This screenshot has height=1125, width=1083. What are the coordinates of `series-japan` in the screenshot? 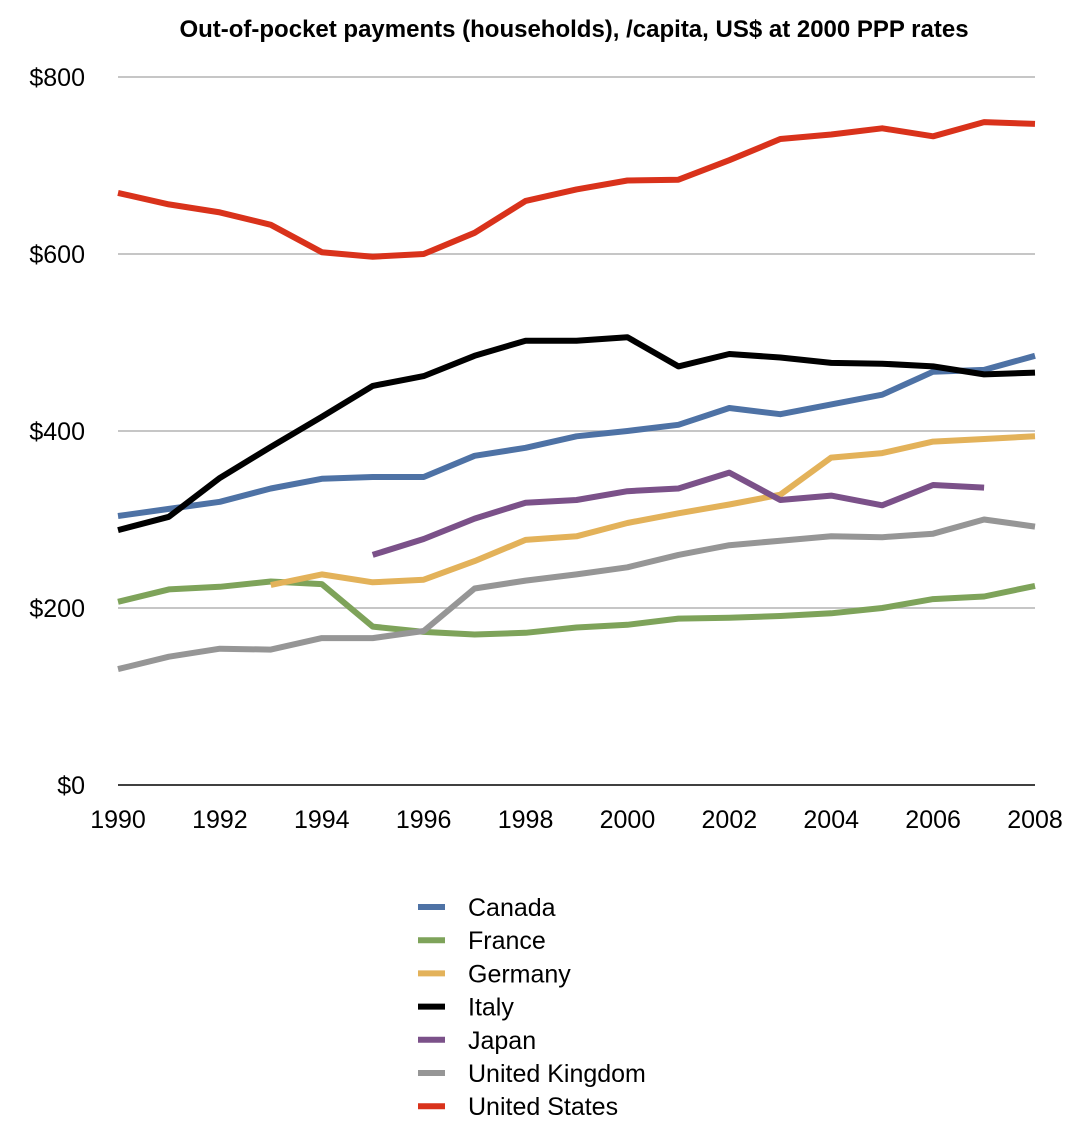 It's located at (678, 513).